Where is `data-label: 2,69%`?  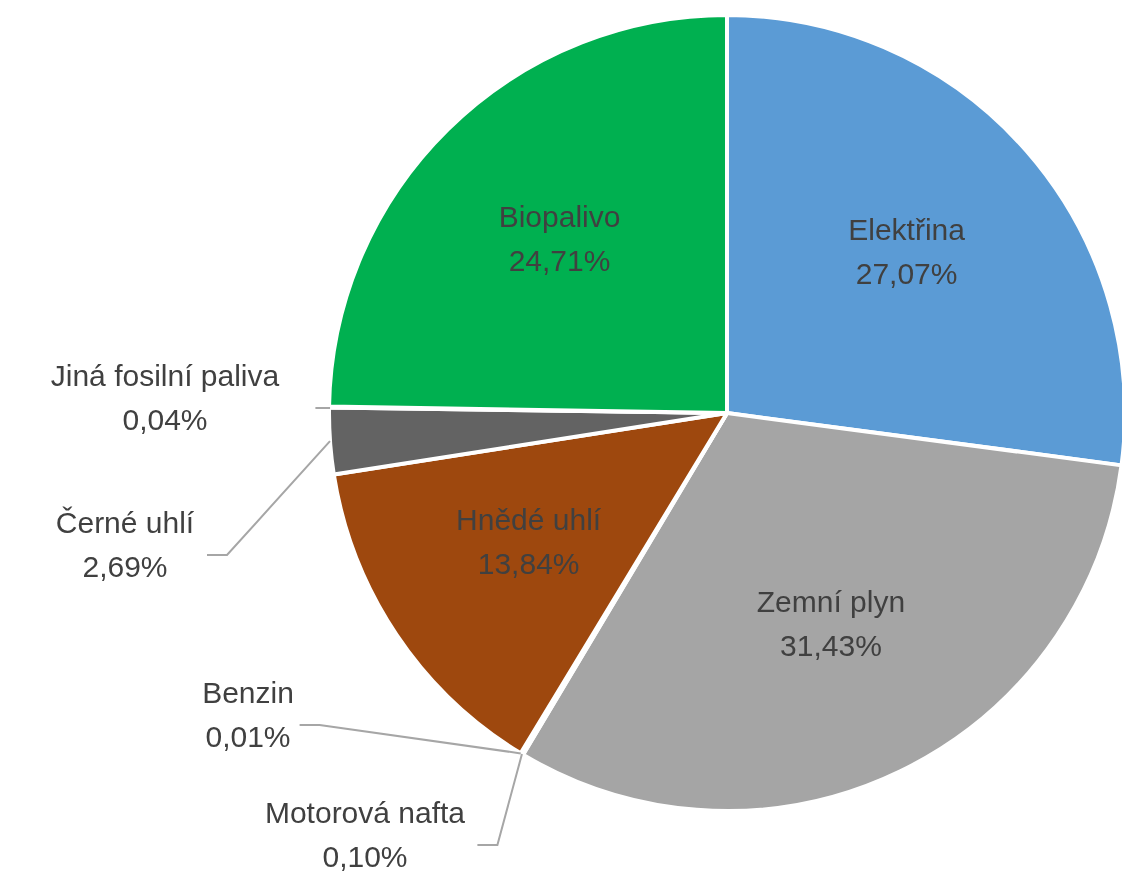
data-label: 2,69% is located at coordinates (125, 566).